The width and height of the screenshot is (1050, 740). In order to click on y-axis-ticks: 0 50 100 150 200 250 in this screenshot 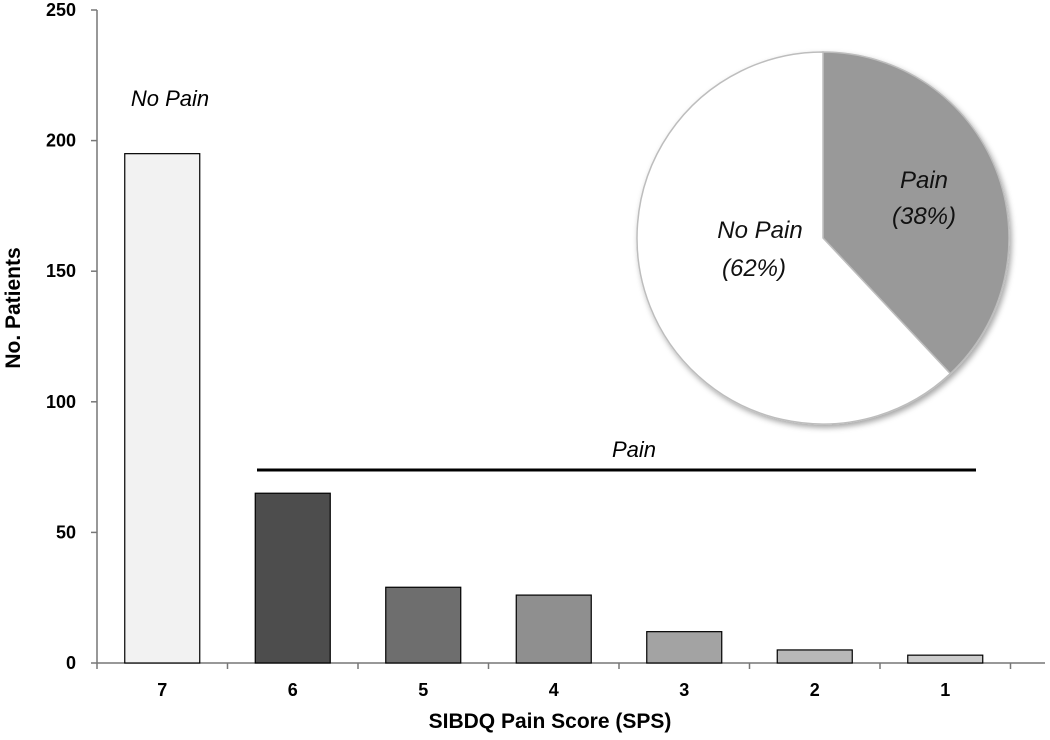, I will do `click(71, 336)`.